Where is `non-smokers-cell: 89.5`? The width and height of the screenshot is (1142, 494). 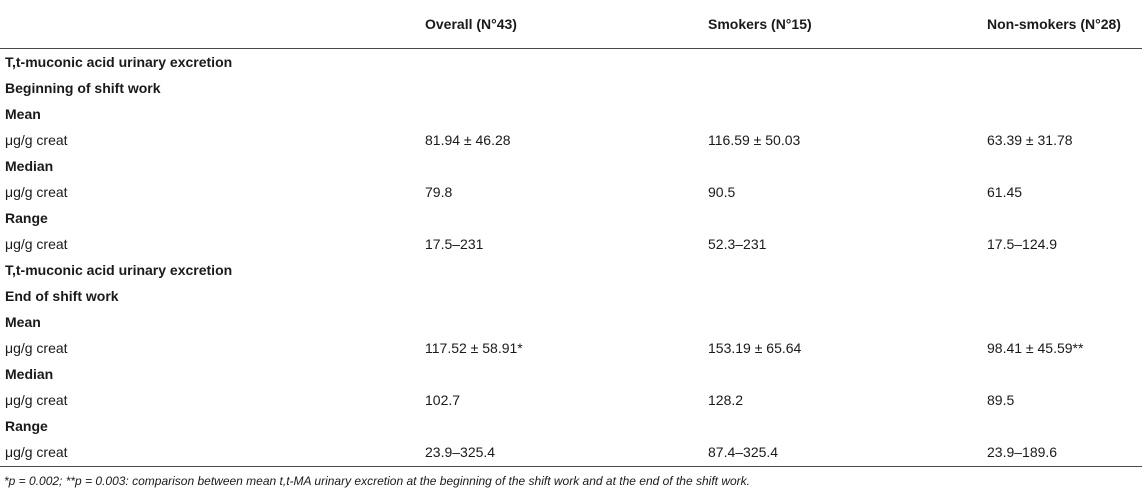 non-smokers-cell: 89.5 is located at coordinates (1001, 400).